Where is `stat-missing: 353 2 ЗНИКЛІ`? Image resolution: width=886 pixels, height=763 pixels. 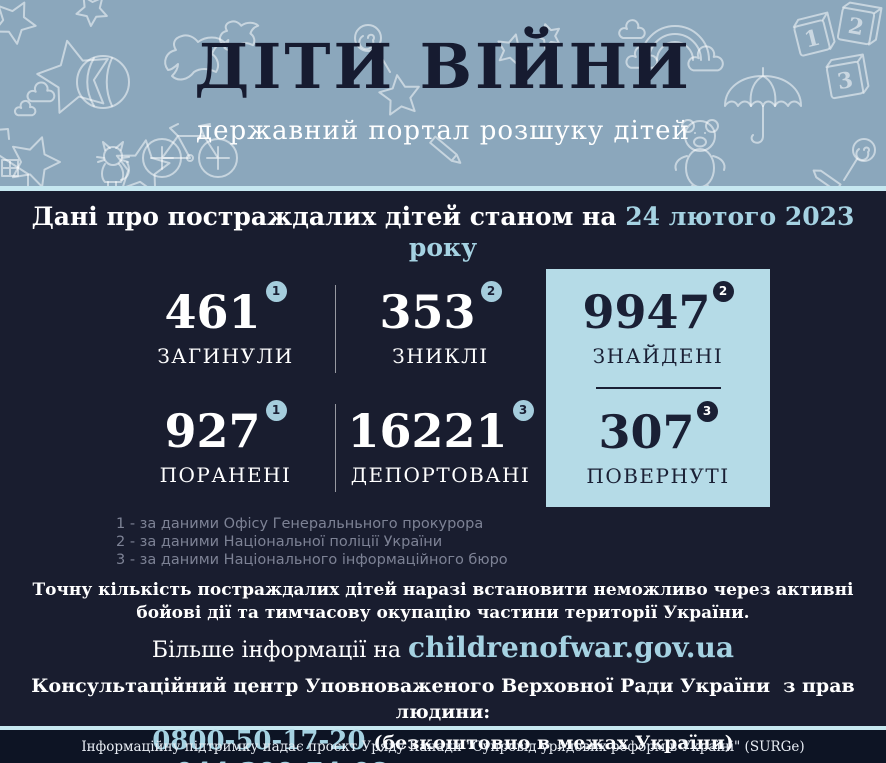 stat-missing: 353 2 ЗНИКЛІ is located at coordinates (440, 328).